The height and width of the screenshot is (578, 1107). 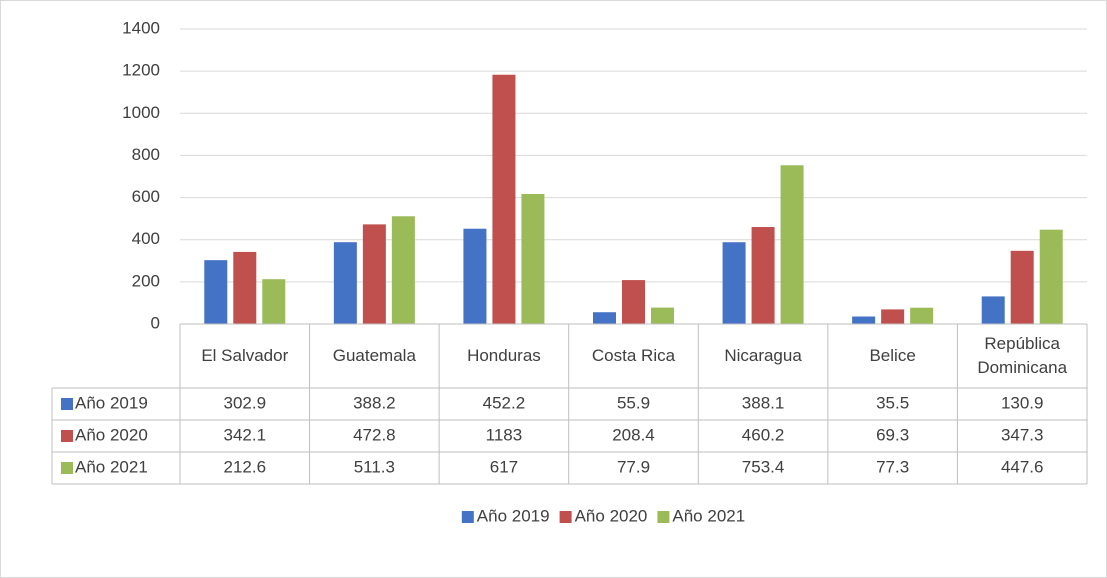 I want to click on legend-label: Año 2020, so click(x=611, y=515).